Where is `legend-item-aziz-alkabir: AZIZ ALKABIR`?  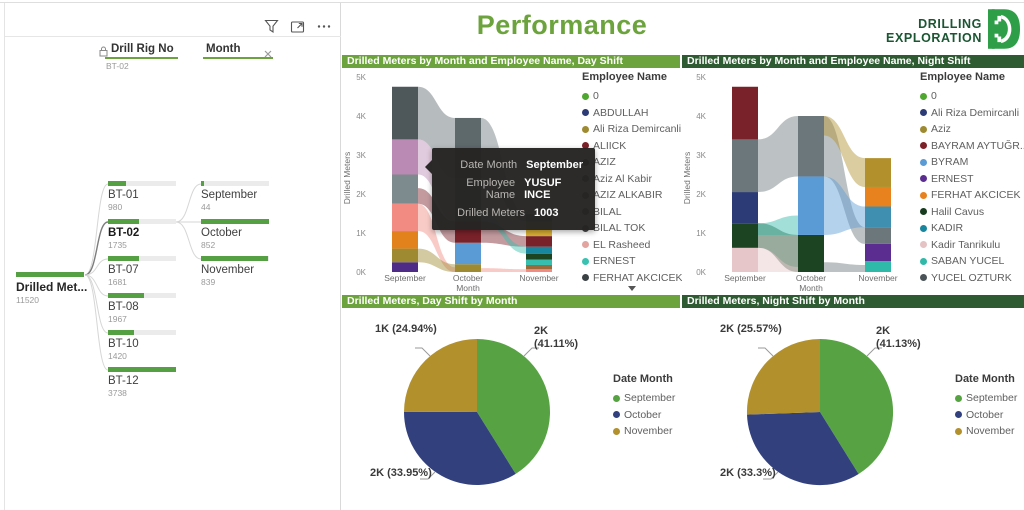 legend-item-aziz-alkabir: AZIZ ALKABIR is located at coordinates (632, 195).